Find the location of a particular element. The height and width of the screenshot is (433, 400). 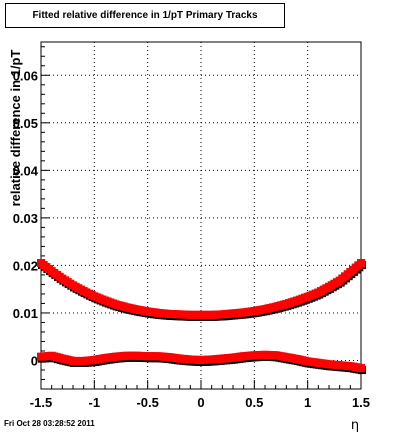

y-tick-label: 0.04 is located at coordinates (26, 170).